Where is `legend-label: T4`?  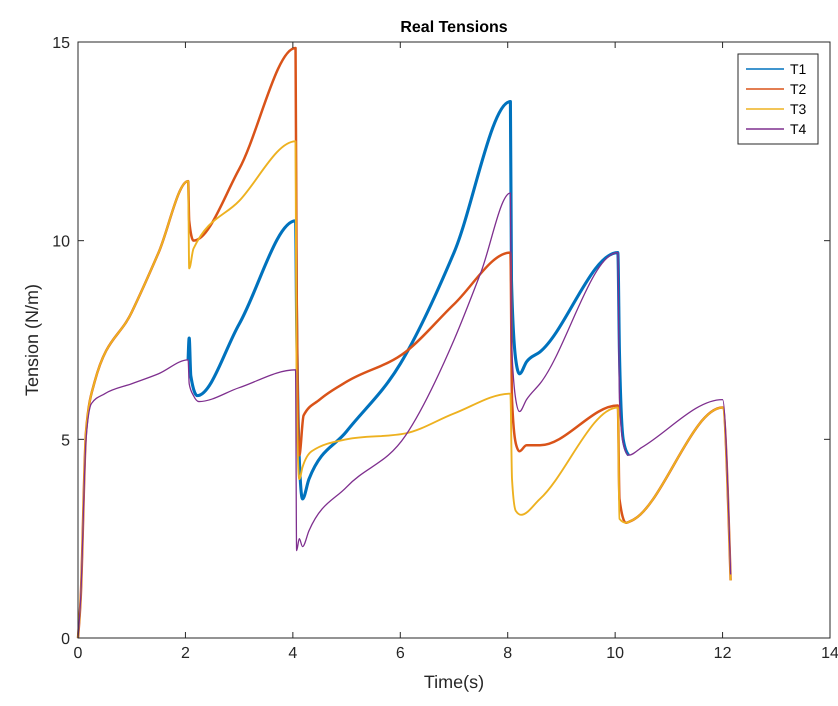
legend-label: T4 is located at coordinates (798, 129).